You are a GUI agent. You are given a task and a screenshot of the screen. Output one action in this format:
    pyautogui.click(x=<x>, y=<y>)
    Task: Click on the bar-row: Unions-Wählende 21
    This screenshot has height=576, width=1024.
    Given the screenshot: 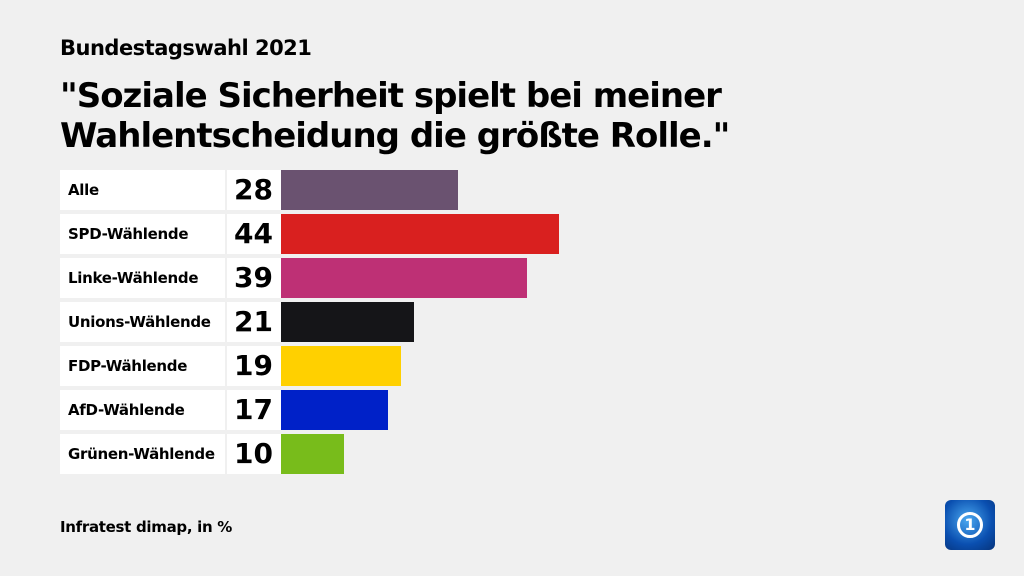 What is the action you would take?
    pyautogui.click(x=510, y=322)
    